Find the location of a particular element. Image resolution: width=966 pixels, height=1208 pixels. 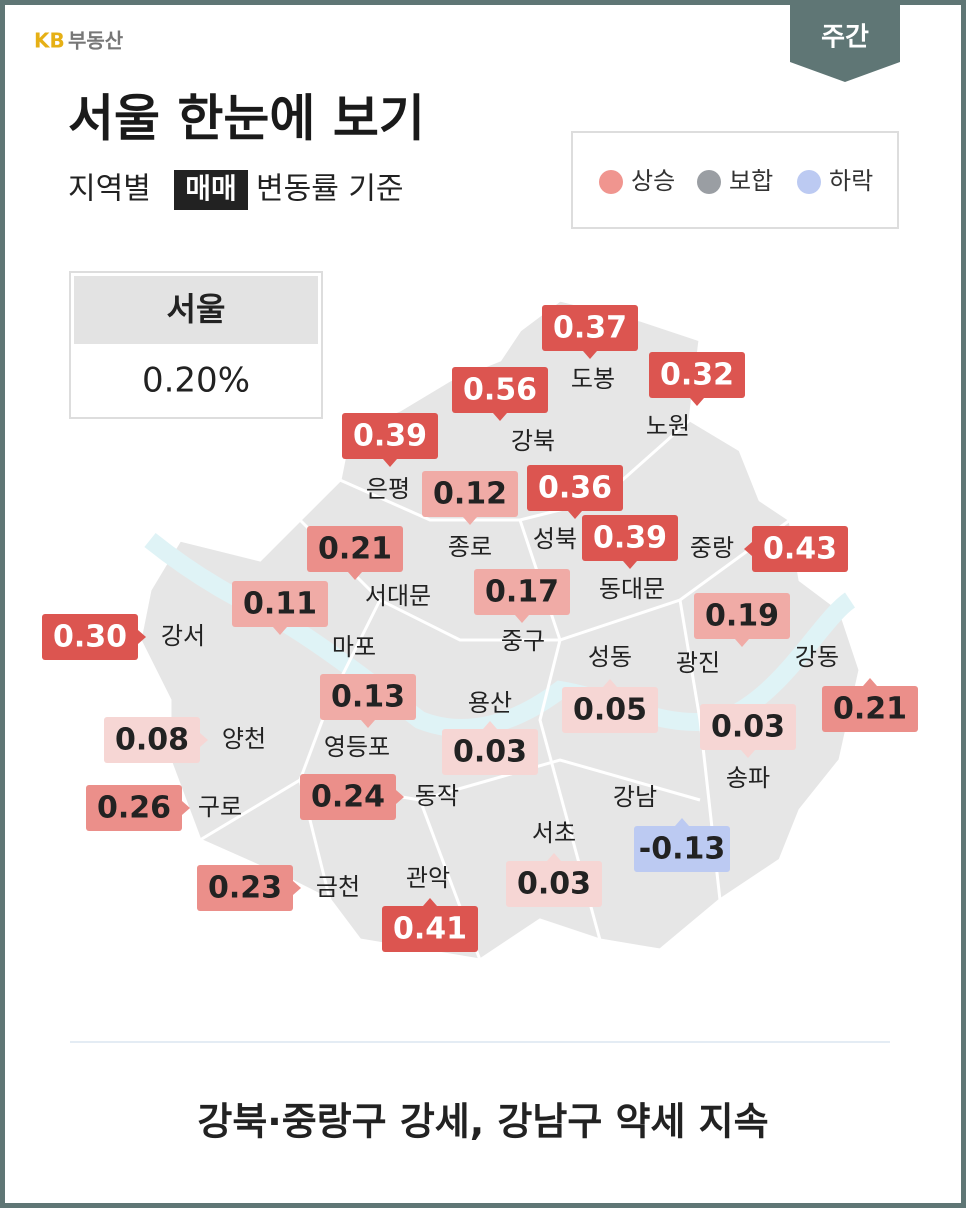

district-value: 0.12 is located at coordinates (470, 494).